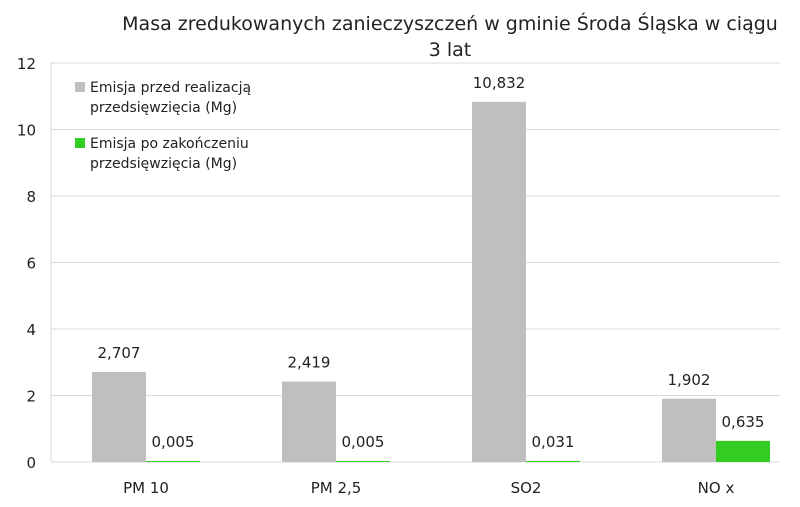 This screenshot has height=507, width=800. Describe the element at coordinates (31, 197) in the screenshot. I see `y-tick-label: 8` at that location.